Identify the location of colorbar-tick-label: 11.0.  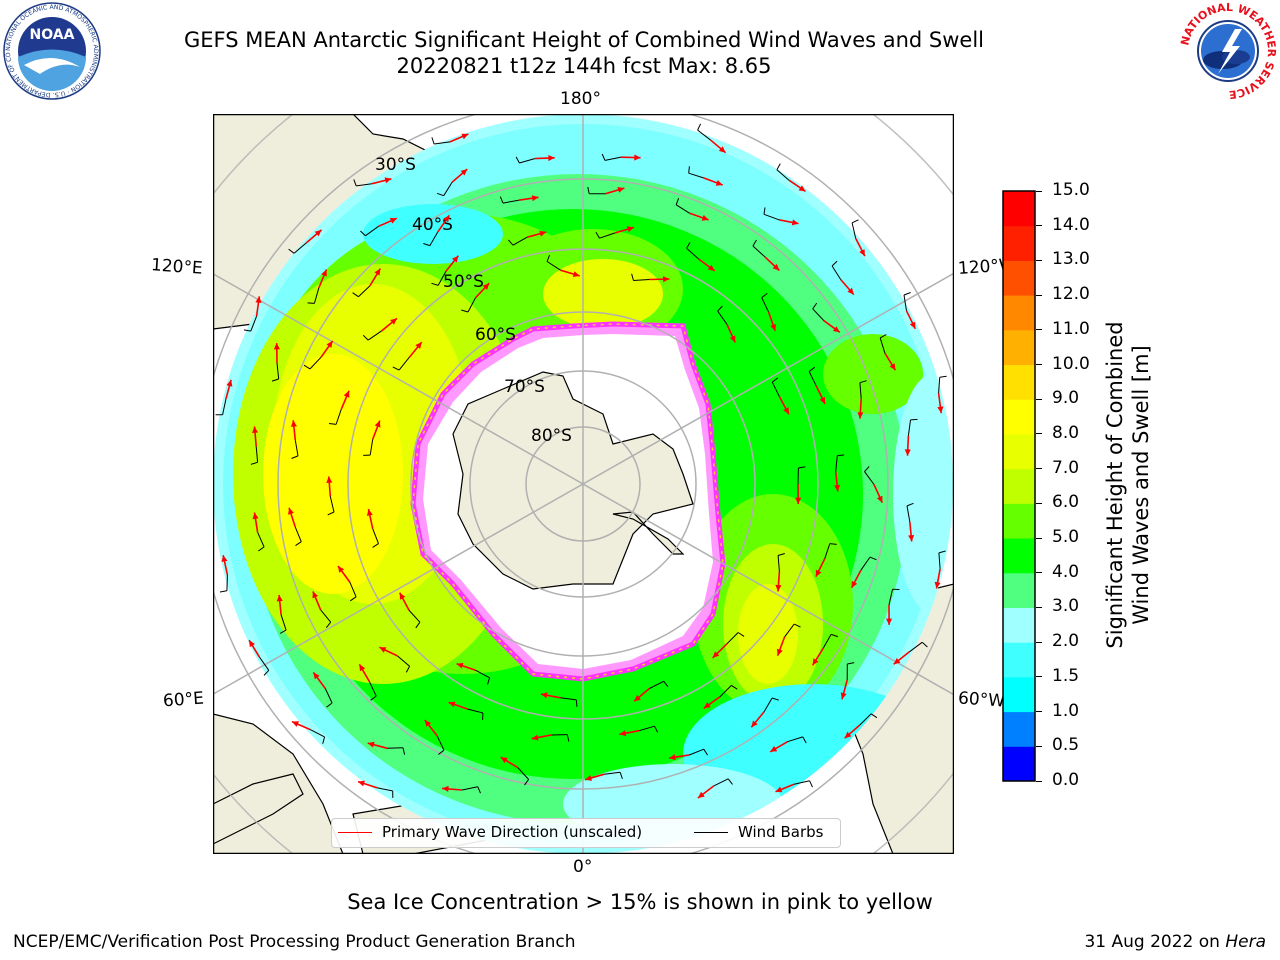
(1071, 328).